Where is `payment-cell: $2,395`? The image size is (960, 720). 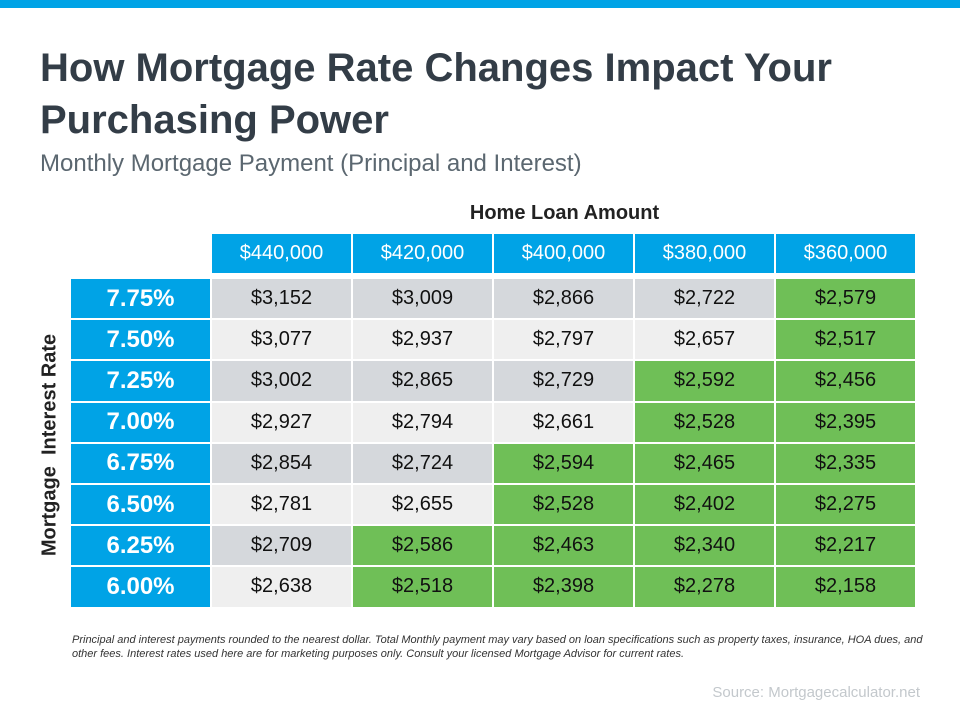 payment-cell: $2,395 is located at coordinates (845, 422).